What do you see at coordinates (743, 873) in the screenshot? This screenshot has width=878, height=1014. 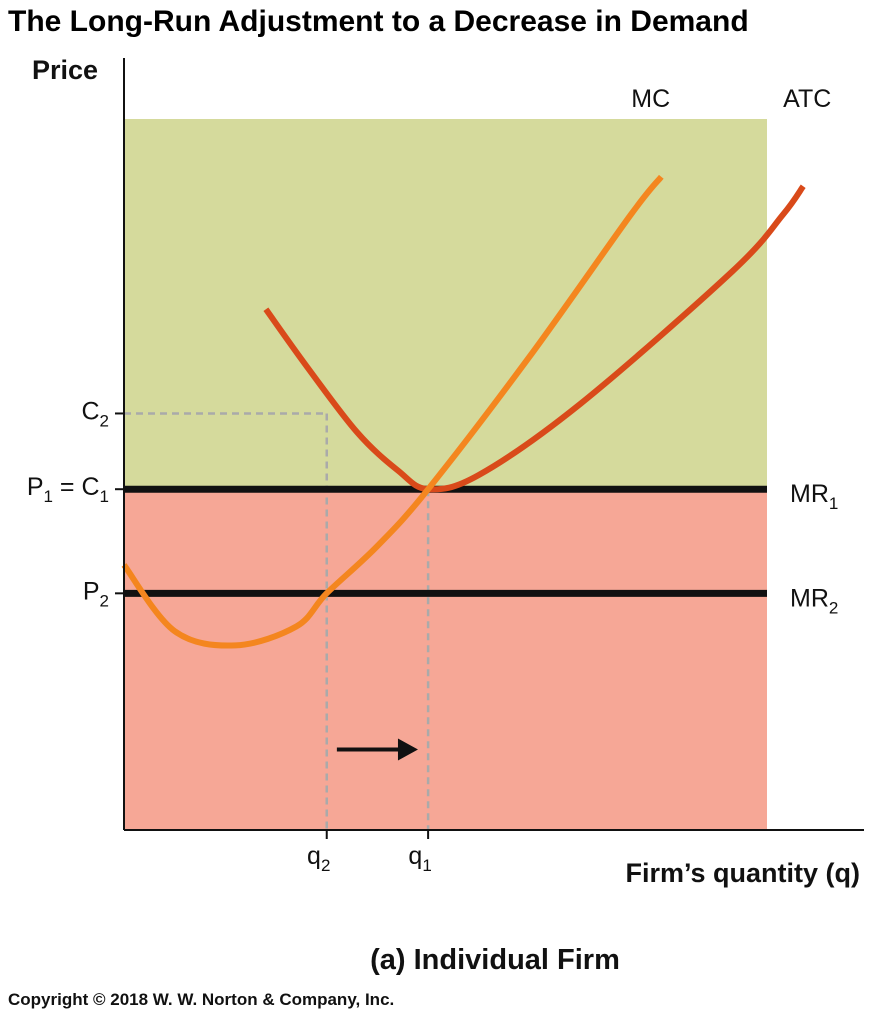 I see `x-axis-title: Firm’s quantity (q)` at bounding box center [743, 873].